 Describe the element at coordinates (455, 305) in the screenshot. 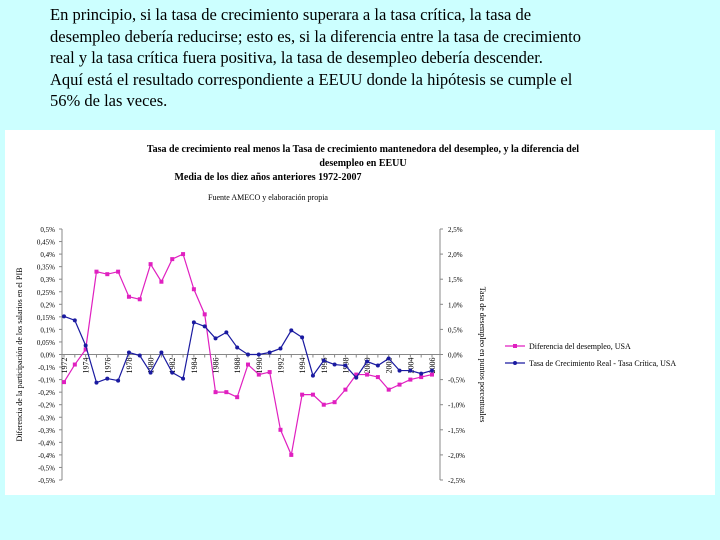

I see `y2-tick-label: 1,0%` at that location.